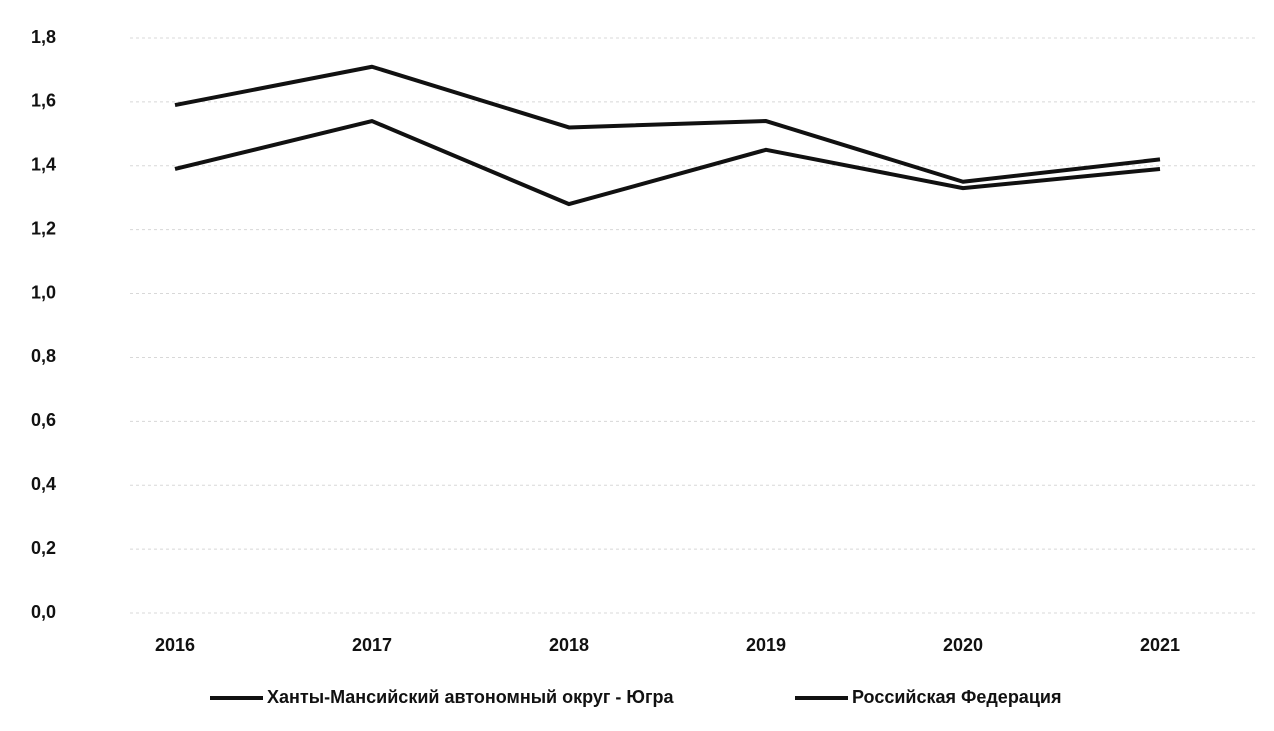 This screenshot has height=731, width=1274. What do you see at coordinates (43, 228) in the screenshot?
I see `y-tick-label: 1,2` at bounding box center [43, 228].